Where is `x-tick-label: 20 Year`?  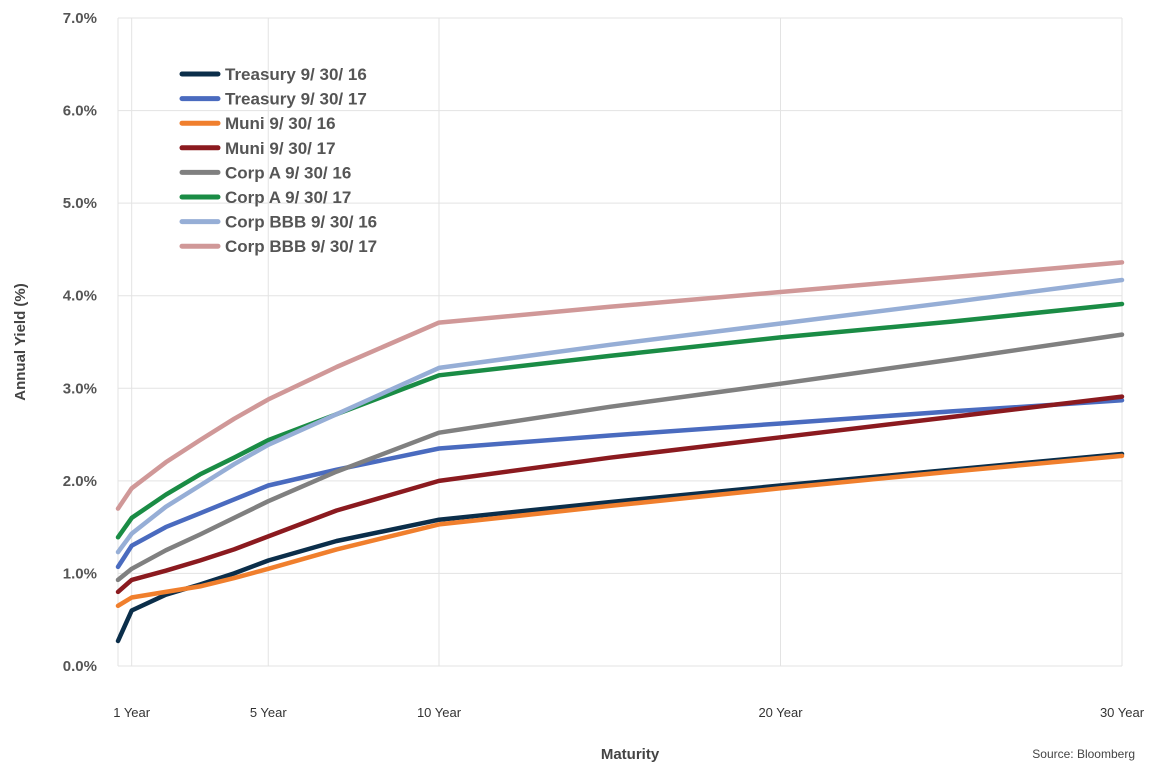 x-tick-label: 20 Year is located at coordinates (780, 712).